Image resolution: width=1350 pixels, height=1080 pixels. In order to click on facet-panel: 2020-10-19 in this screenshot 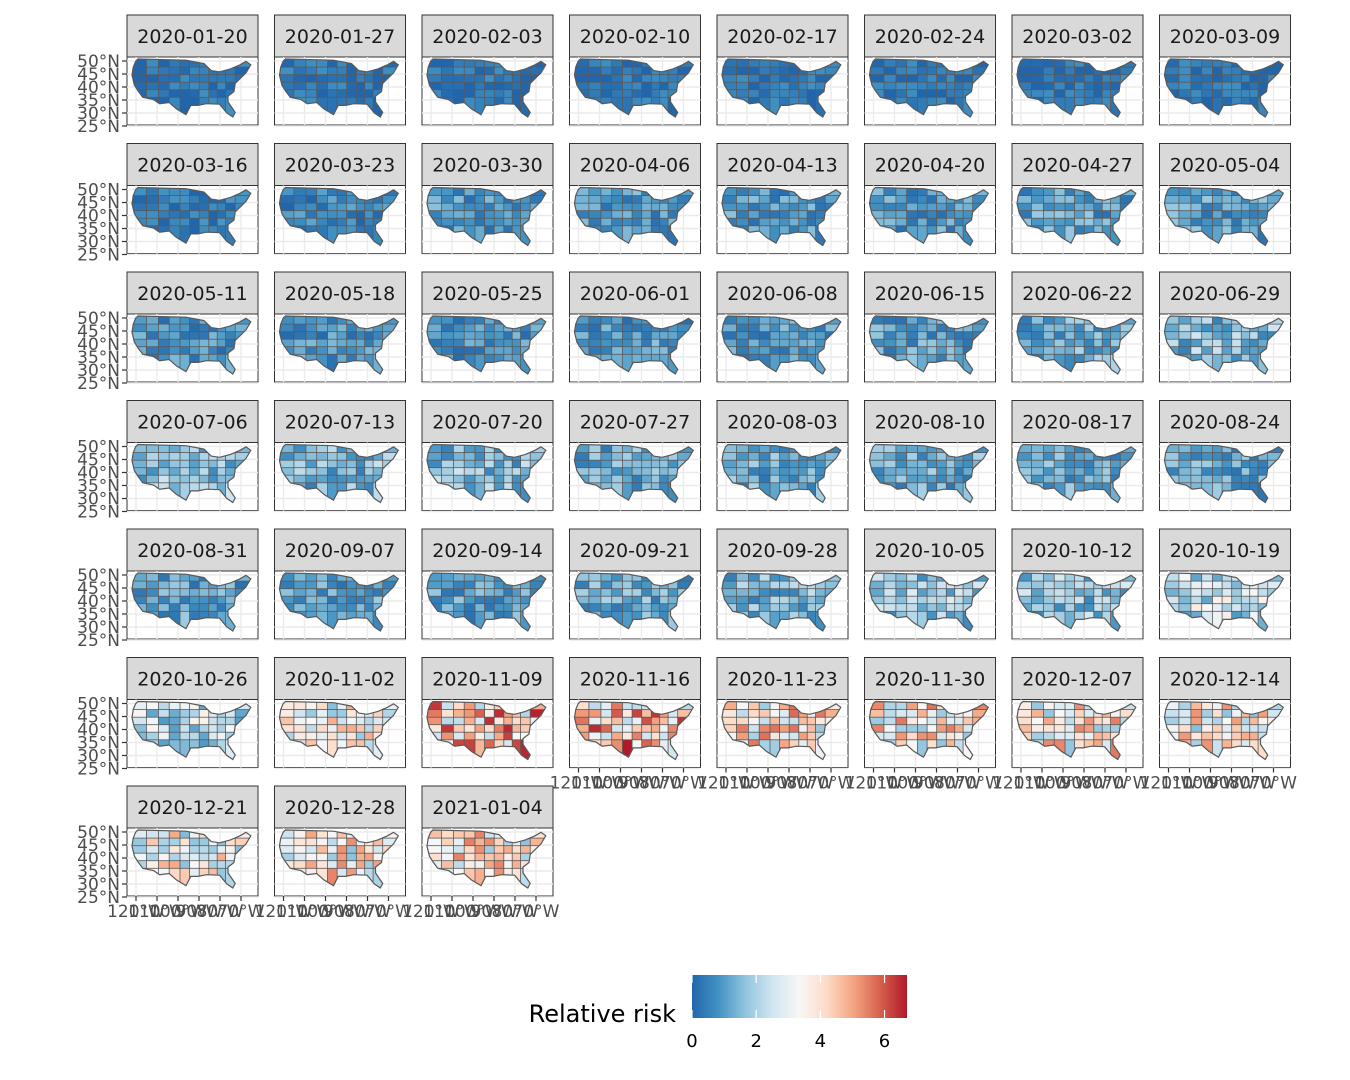, I will do `click(1225, 584)`.